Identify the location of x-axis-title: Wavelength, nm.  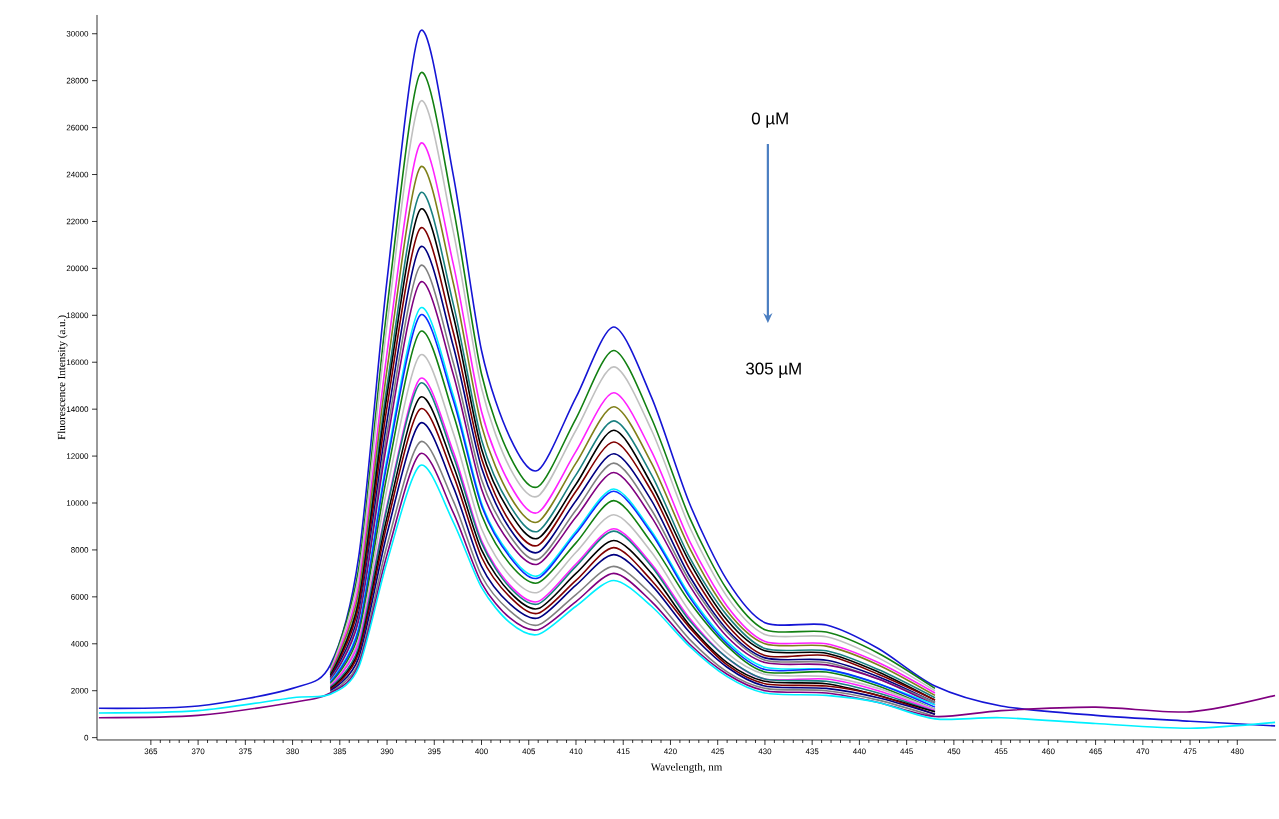
(686, 768).